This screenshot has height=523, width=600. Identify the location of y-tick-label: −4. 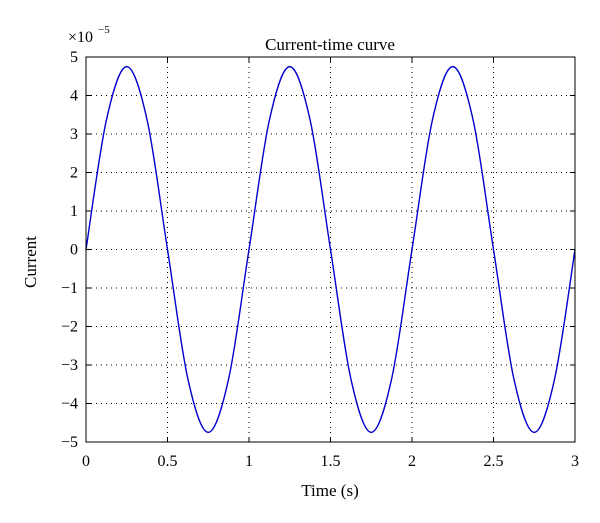
(69, 404).